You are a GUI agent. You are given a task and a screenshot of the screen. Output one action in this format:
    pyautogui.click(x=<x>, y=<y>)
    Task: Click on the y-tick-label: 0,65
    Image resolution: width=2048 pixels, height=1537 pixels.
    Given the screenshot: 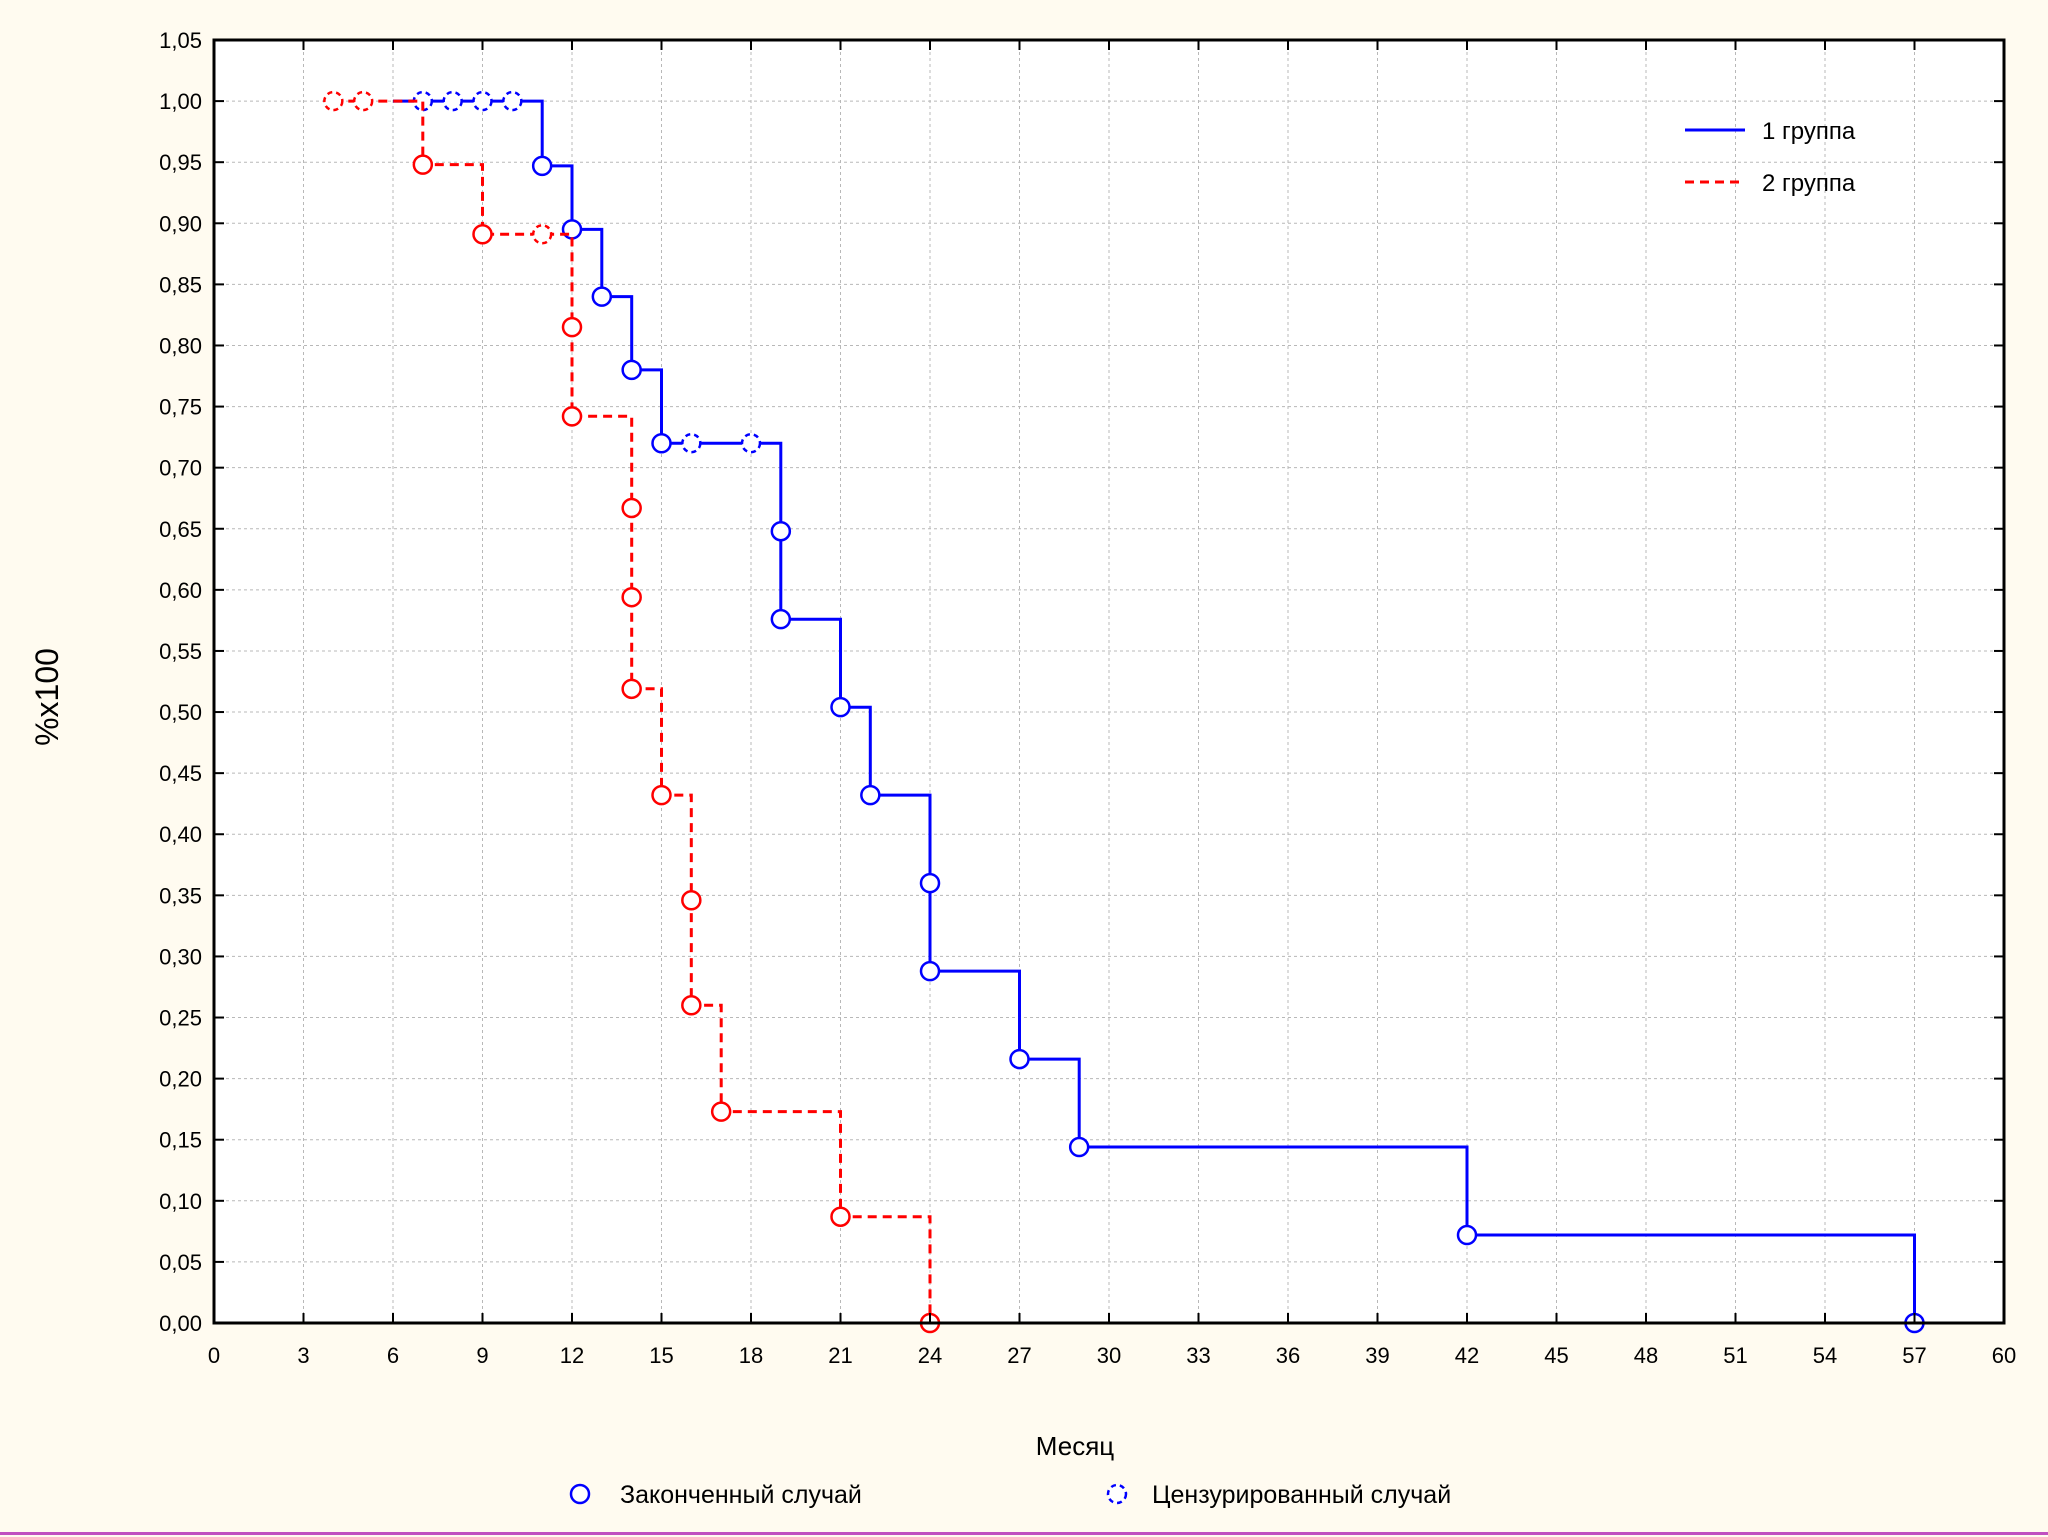 What is the action you would take?
    pyautogui.click(x=180, y=529)
    